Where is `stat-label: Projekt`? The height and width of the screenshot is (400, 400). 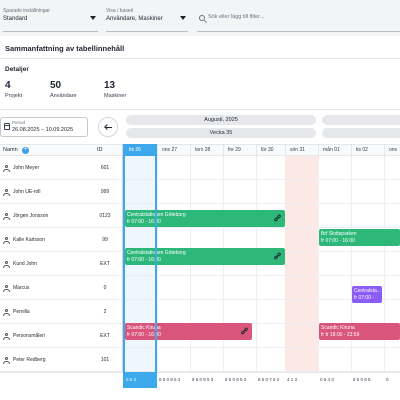 stat-label: Projekt is located at coordinates (14, 96).